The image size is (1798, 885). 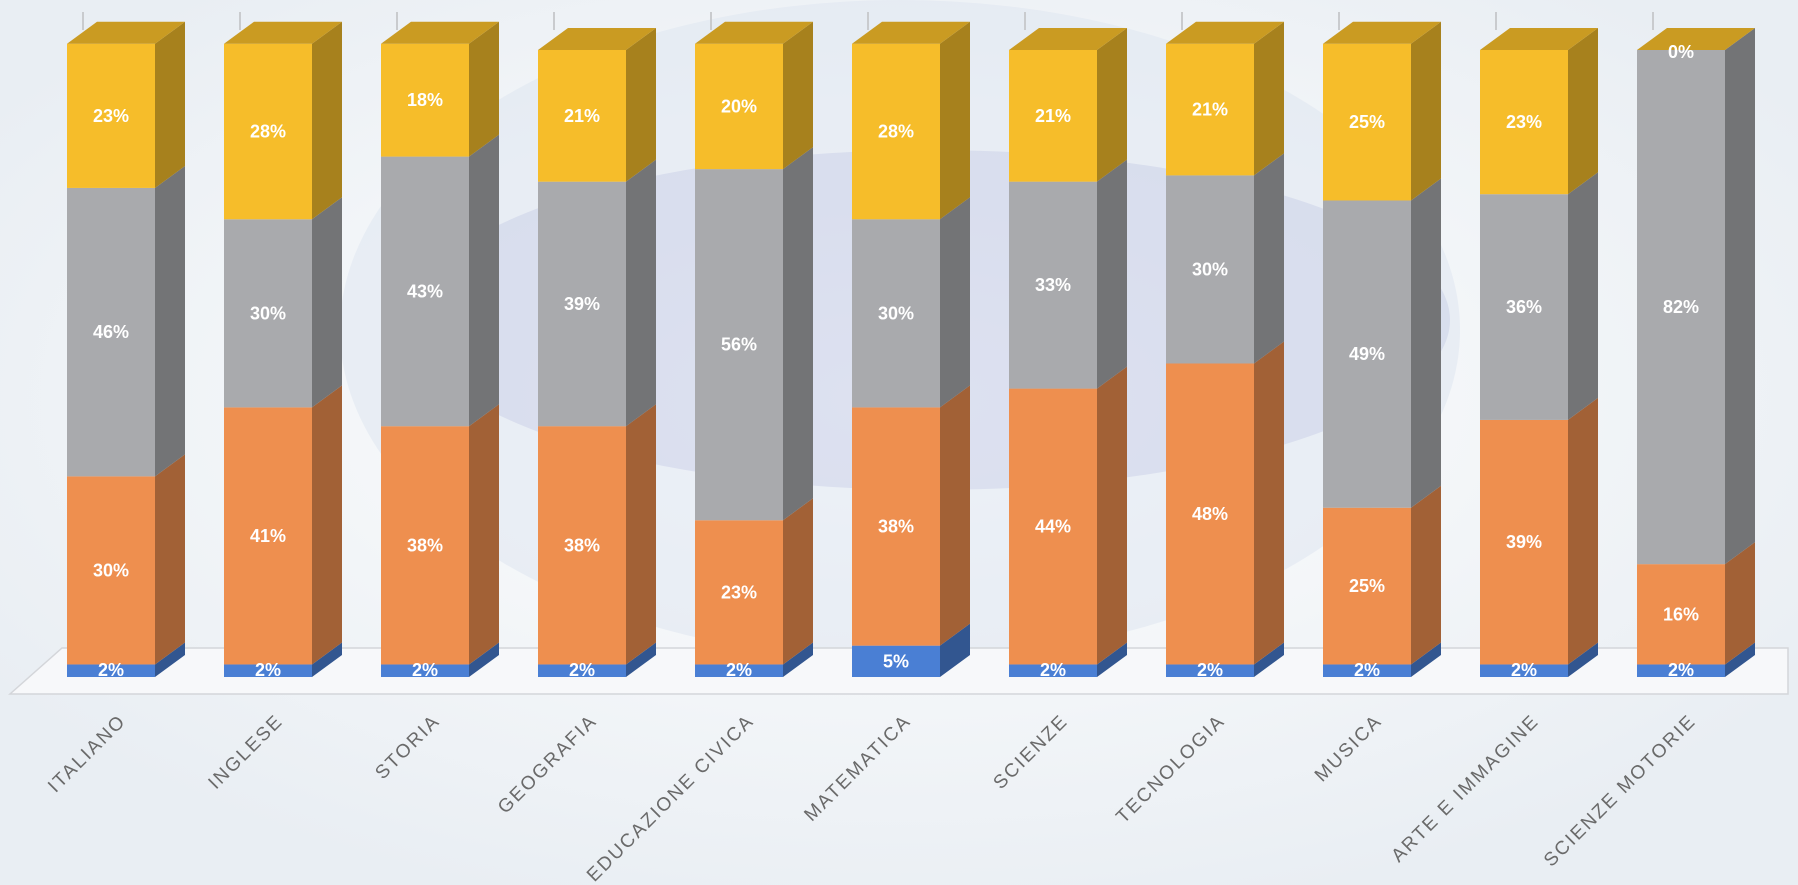 I want to click on data-label: 39%, so click(x=1524, y=542).